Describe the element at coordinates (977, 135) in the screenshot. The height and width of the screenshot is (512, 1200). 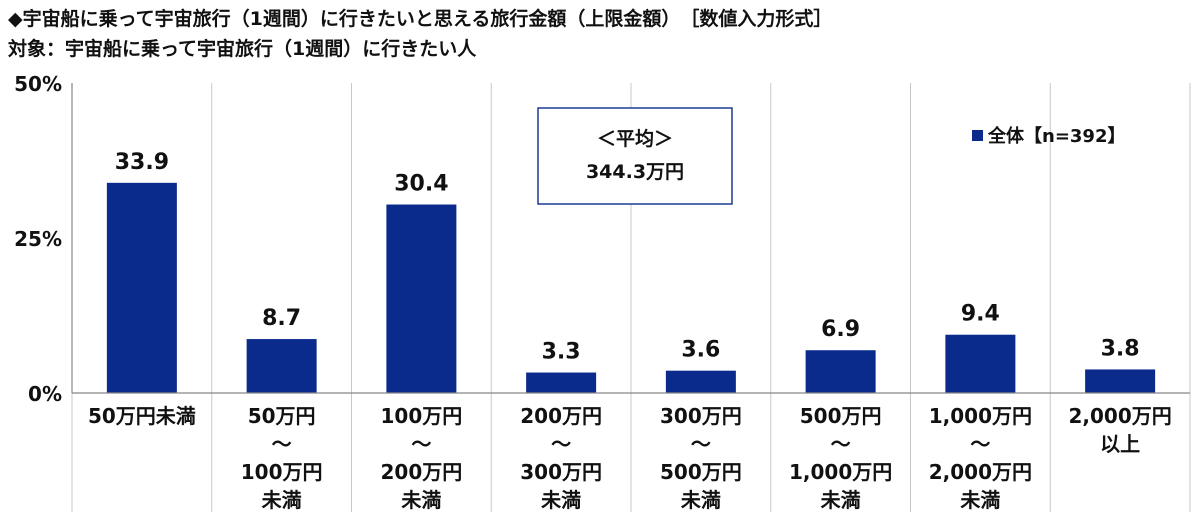
I see `legend-swatch` at that location.